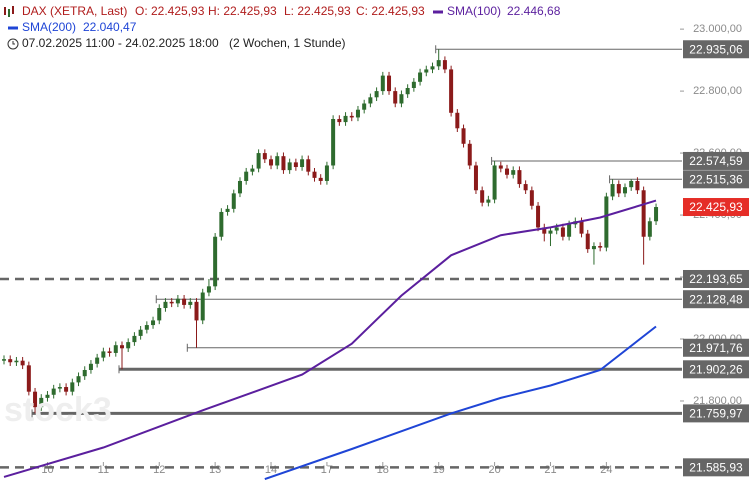 The height and width of the screenshot is (480, 750). I want to click on ohlc-label: O: 22.425,93, so click(170, 11).